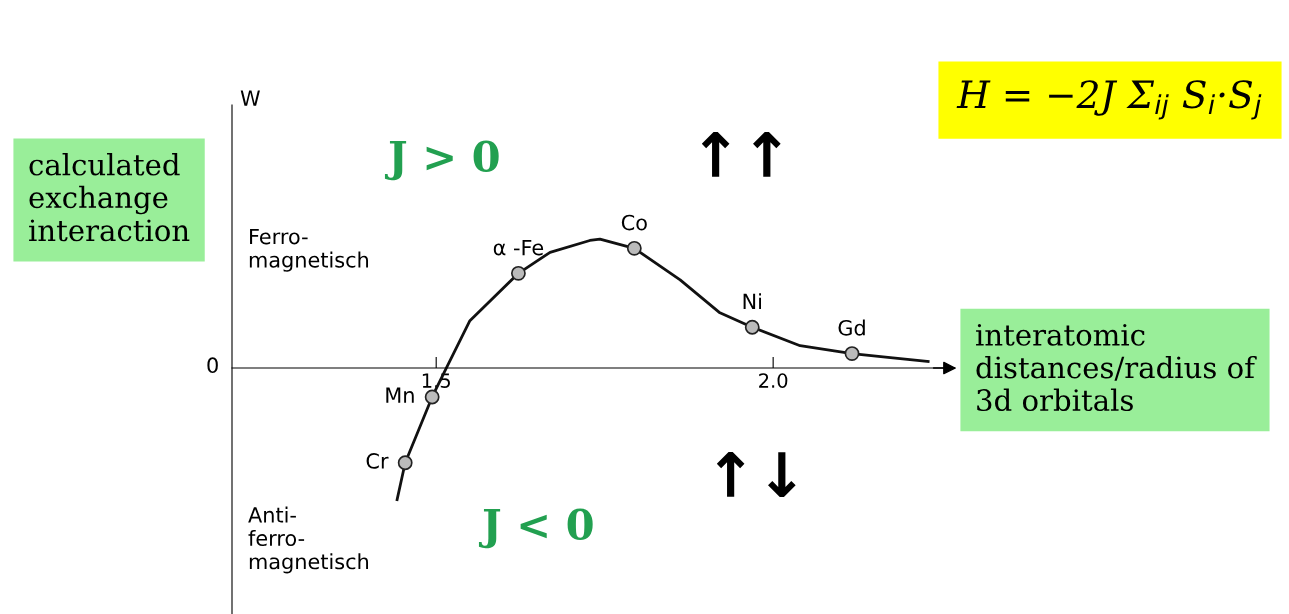  I want to click on text: 0, so click(212, 365).